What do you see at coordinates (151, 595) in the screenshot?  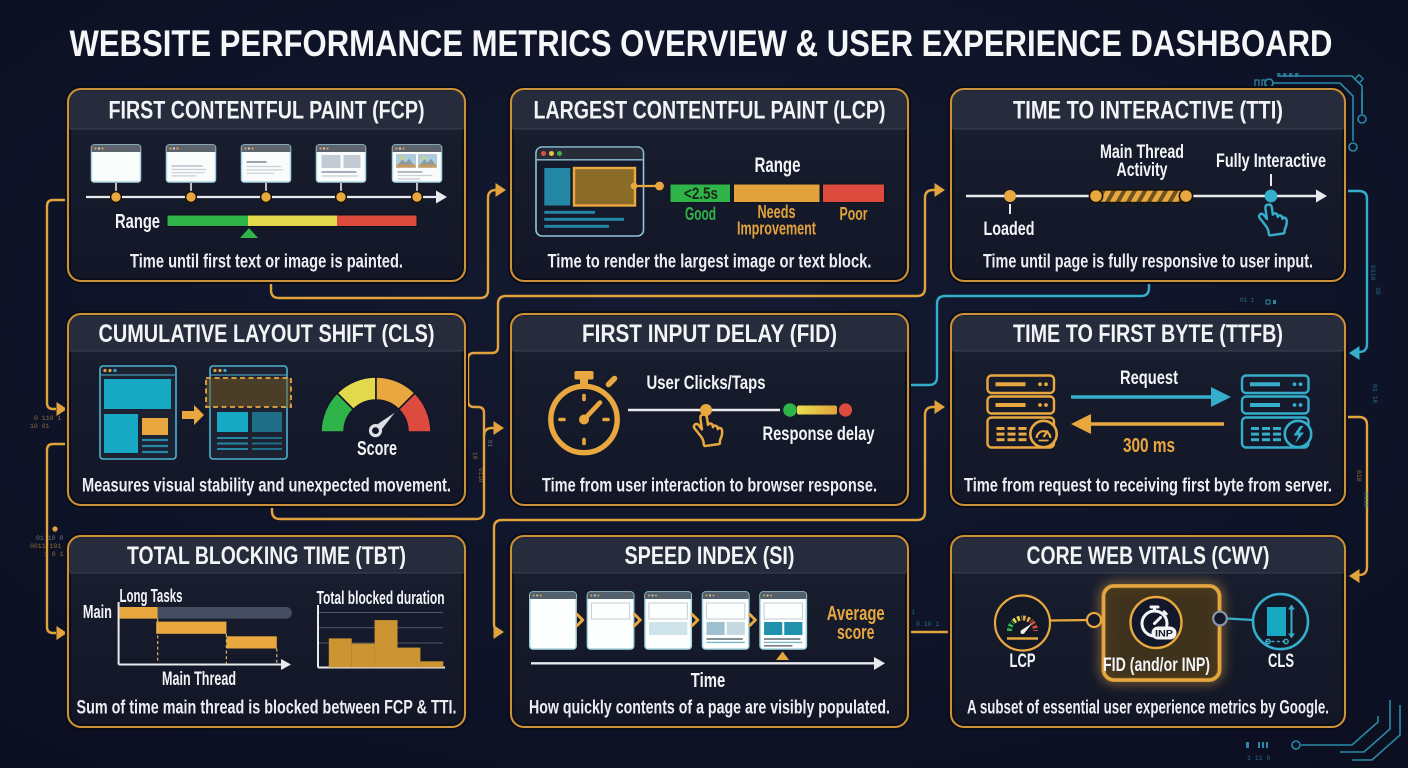 I see `svg-text: Long Tasks` at bounding box center [151, 595].